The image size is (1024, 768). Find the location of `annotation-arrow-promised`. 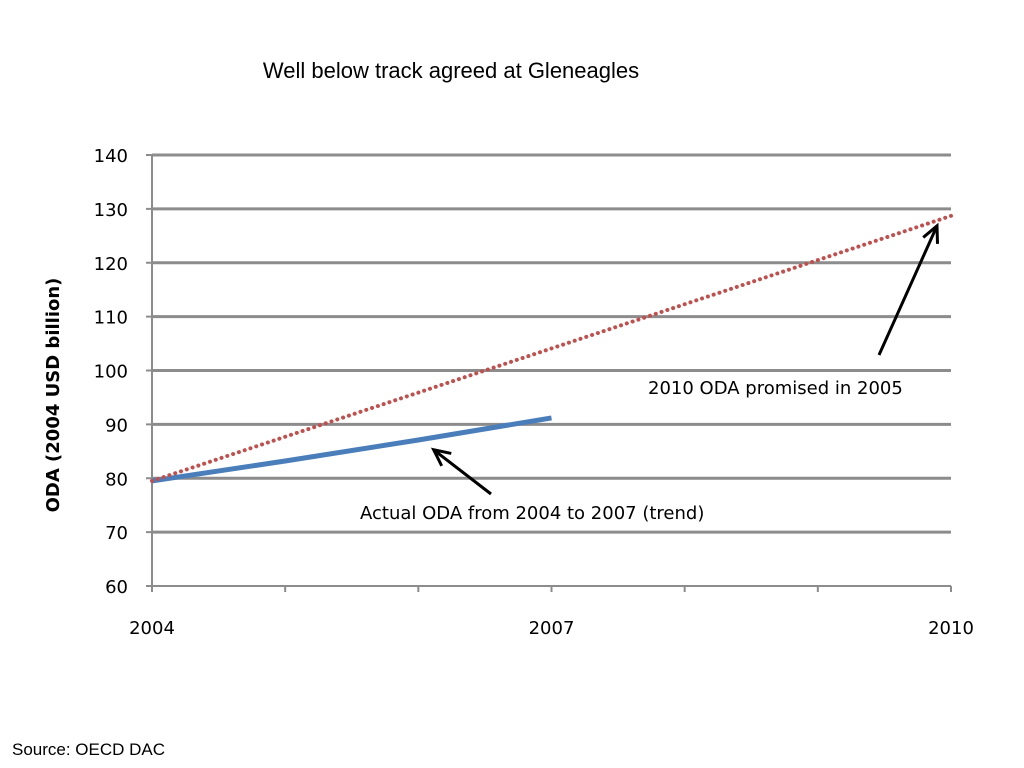

annotation-arrow-promised is located at coordinates (908, 290).